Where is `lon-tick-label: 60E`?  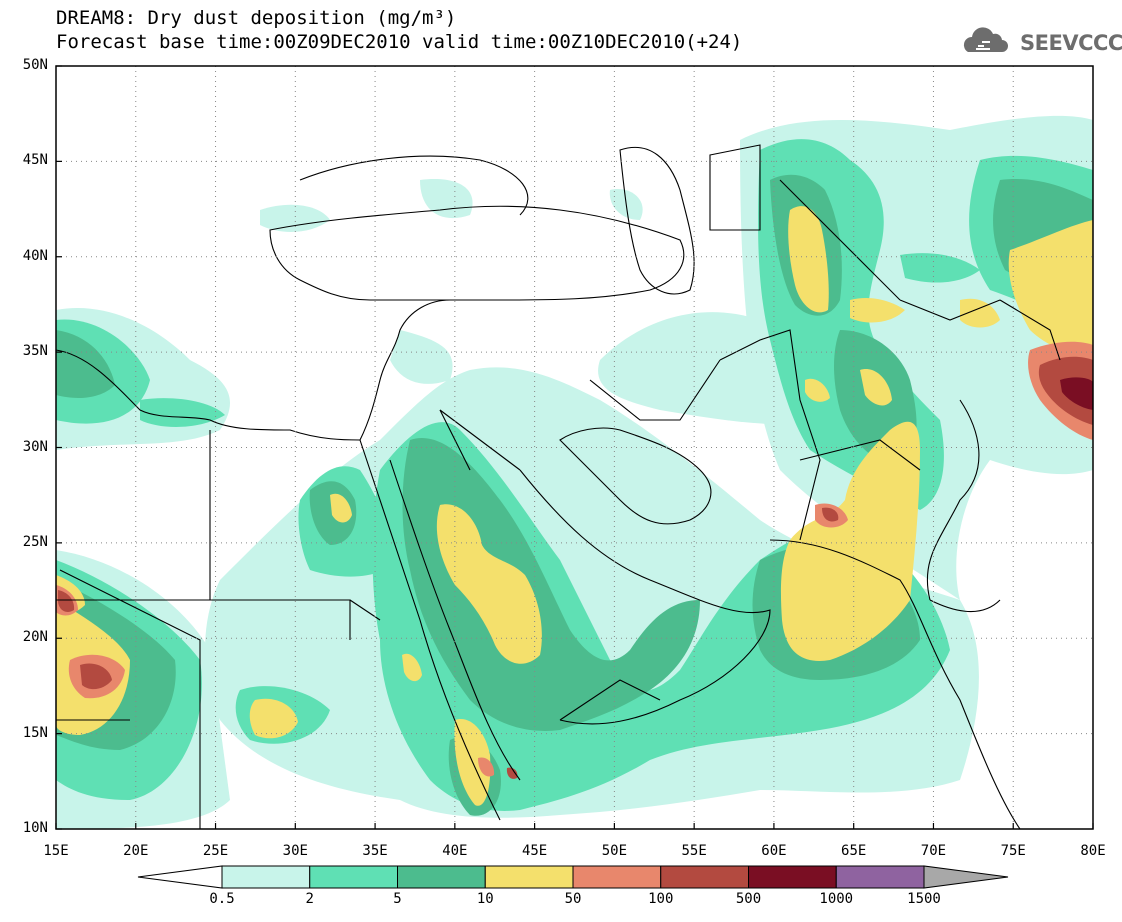 lon-tick-label: 60E is located at coordinates (774, 851).